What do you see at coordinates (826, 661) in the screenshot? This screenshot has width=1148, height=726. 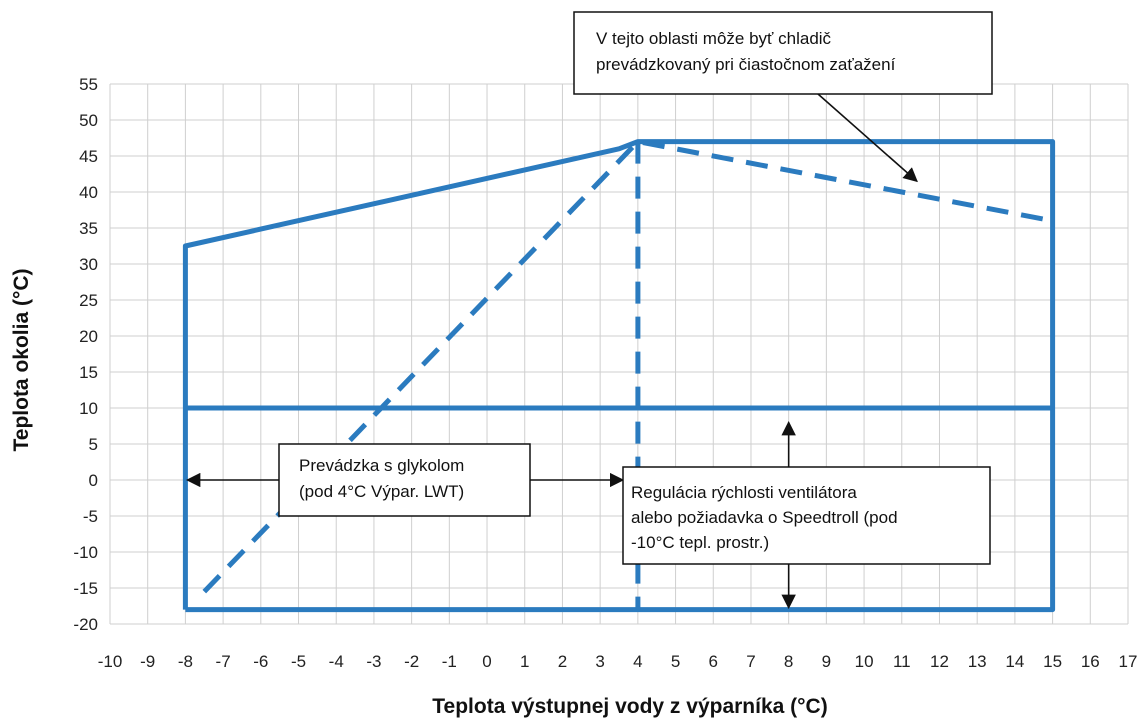 I see `x-tick-label: 9` at bounding box center [826, 661].